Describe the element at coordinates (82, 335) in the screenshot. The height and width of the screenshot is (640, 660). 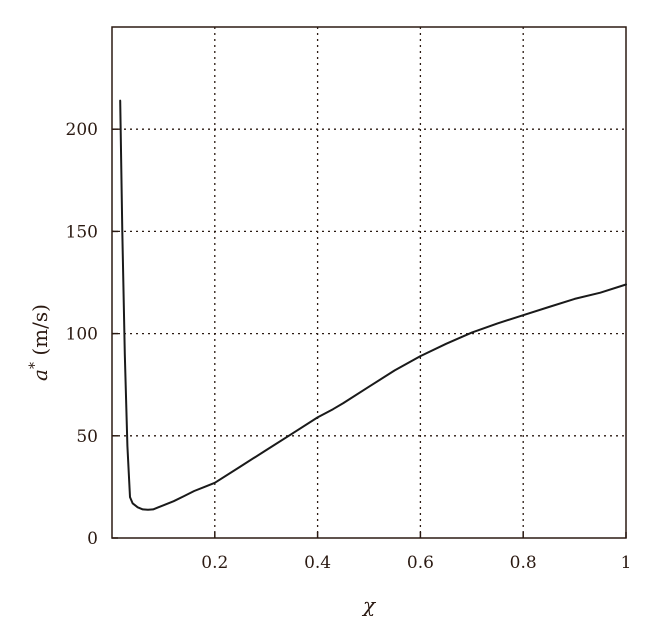
I see `y-tick-label: 100` at that location.